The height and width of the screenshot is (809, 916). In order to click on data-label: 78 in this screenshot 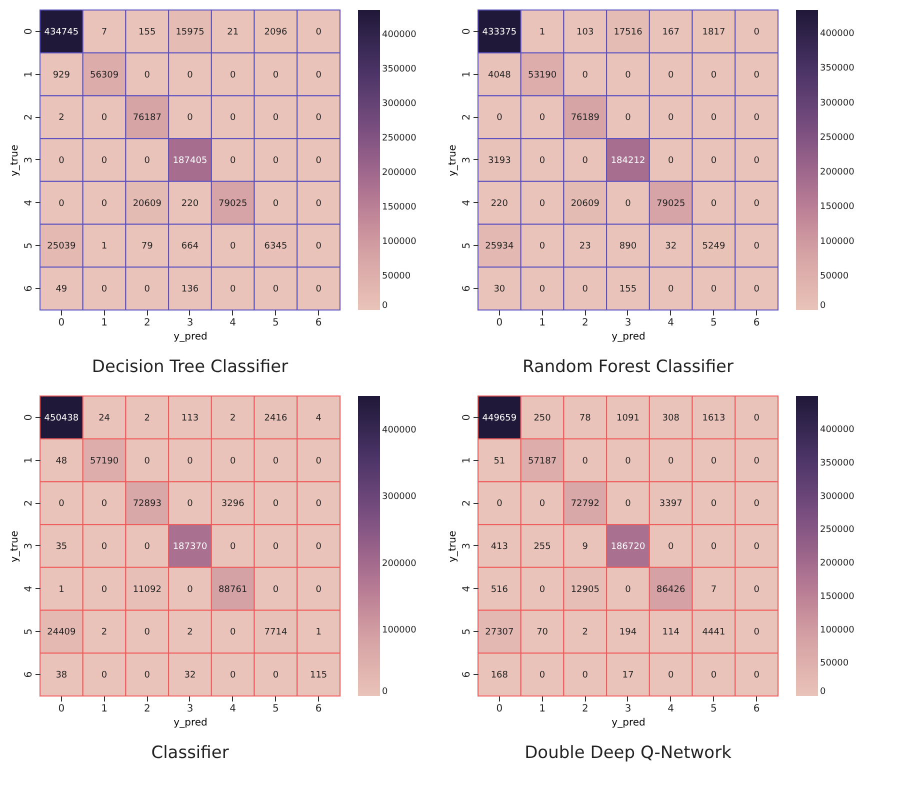, I will do `click(585, 418)`.